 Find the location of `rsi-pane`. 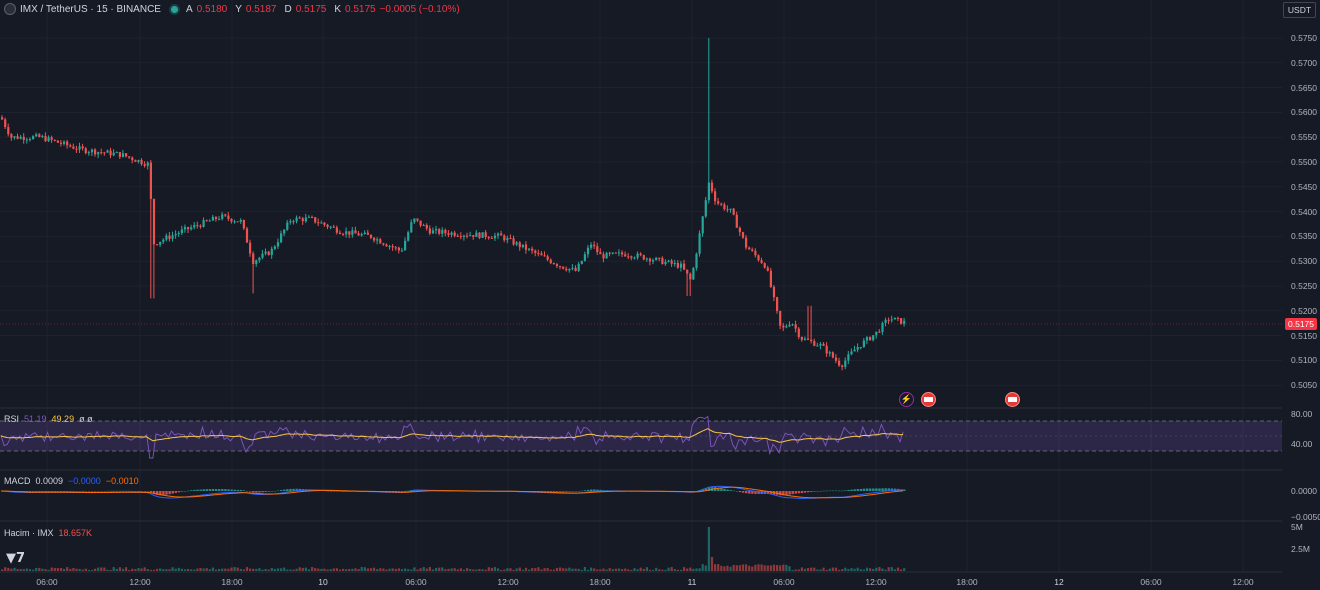

rsi-pane is located at coordinates (641, 437).